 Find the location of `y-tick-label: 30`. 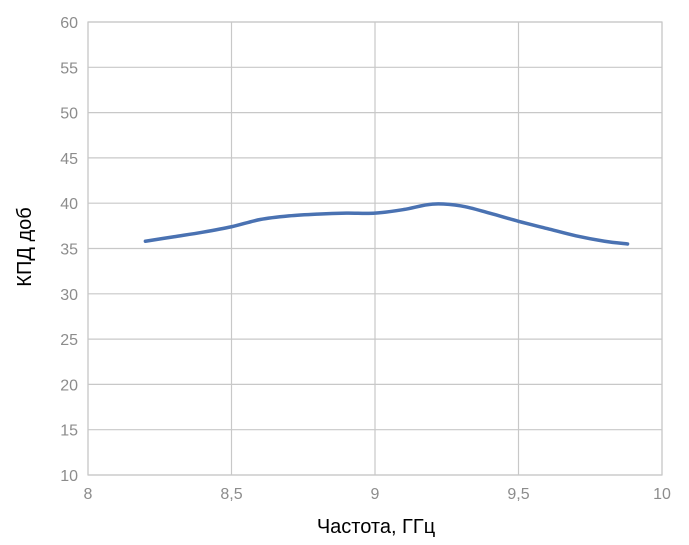

y-tick-label: 30 is located at coordinates (69, 295).